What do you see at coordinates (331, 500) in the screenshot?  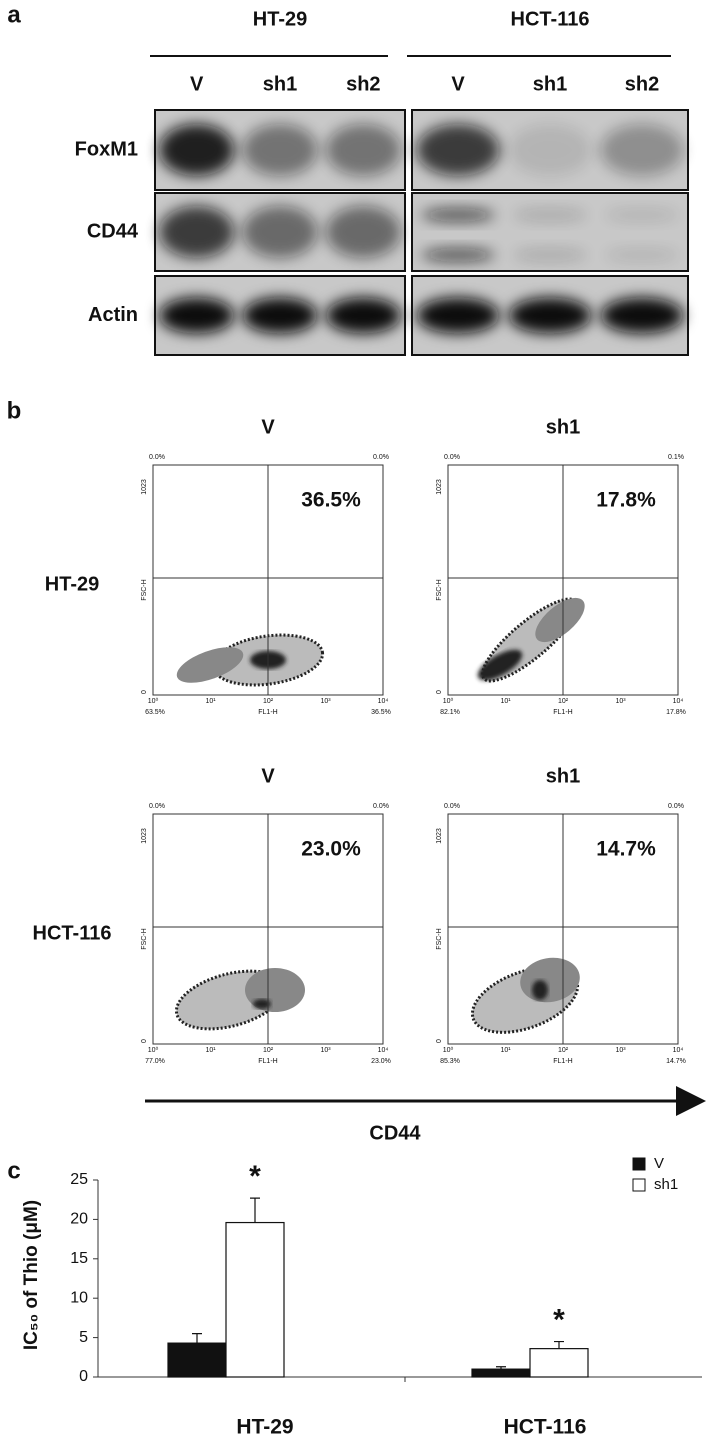 I see `quadrant-percent: 36.5%` at bounding box center [331, 500].